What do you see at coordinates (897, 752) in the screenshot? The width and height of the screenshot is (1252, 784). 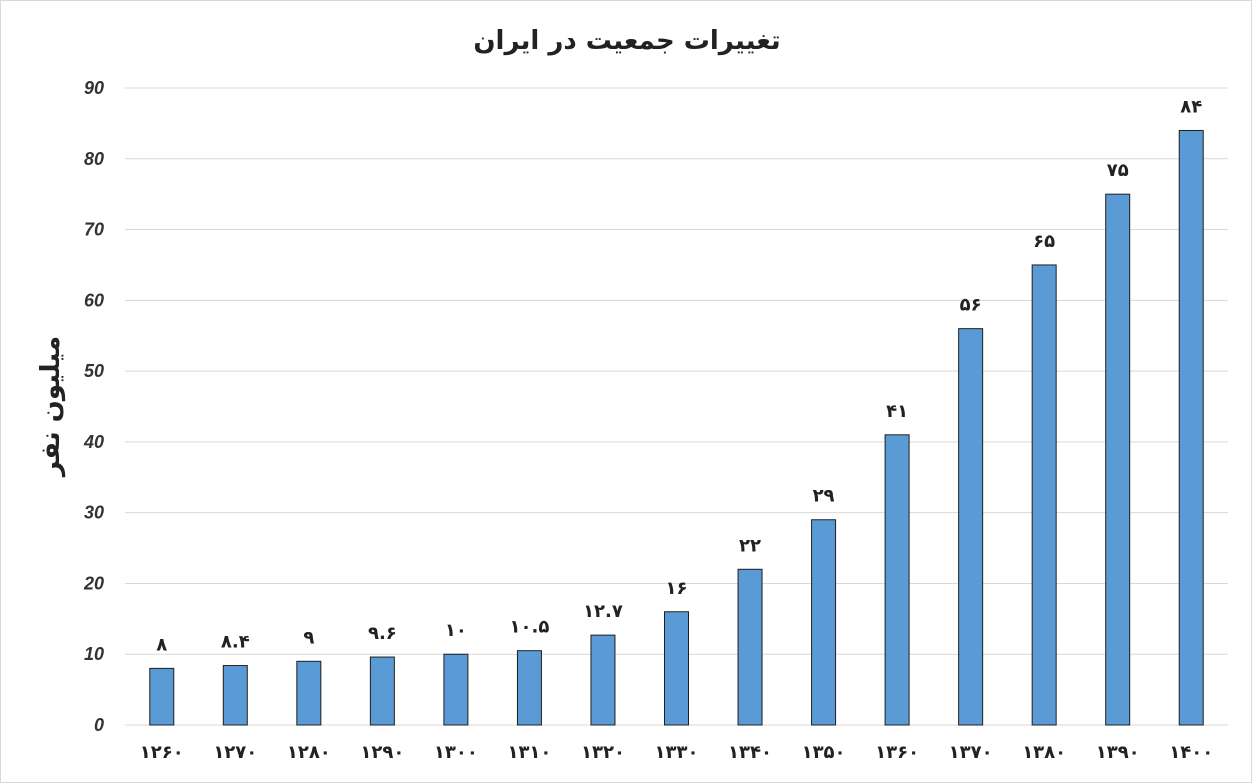 I see `x-tick-label: ۱۳۶۰` at bounding box center [897, 752].